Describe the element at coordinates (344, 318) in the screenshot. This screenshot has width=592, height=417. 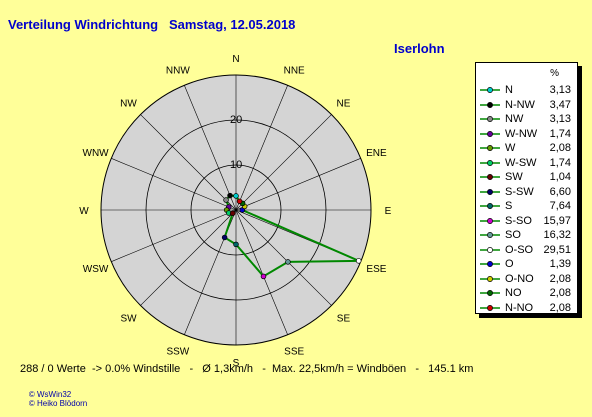
I see `compass-label-se: SE` at that location.